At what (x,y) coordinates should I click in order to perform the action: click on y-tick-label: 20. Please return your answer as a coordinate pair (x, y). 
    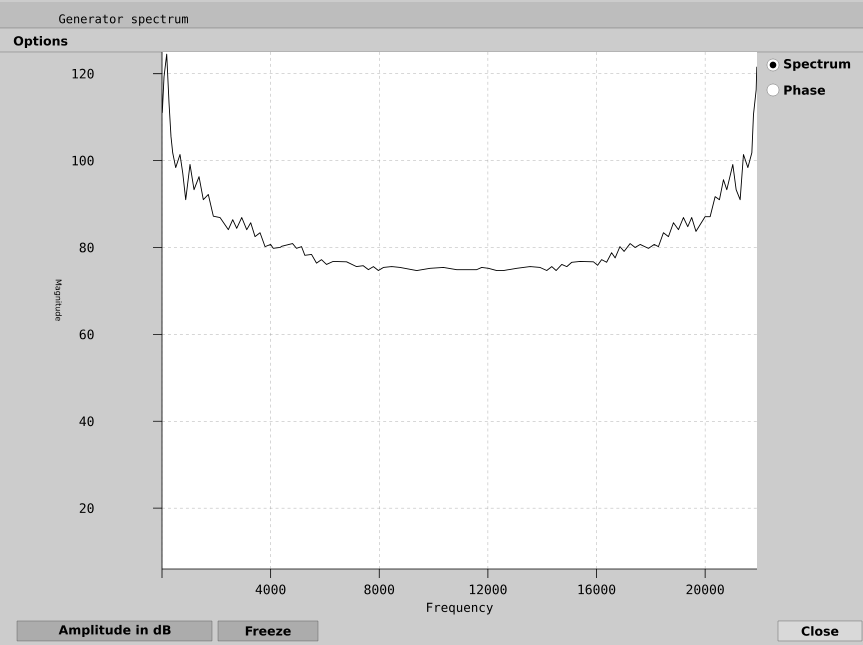
    Looking at the image, I should click on (87, 508).